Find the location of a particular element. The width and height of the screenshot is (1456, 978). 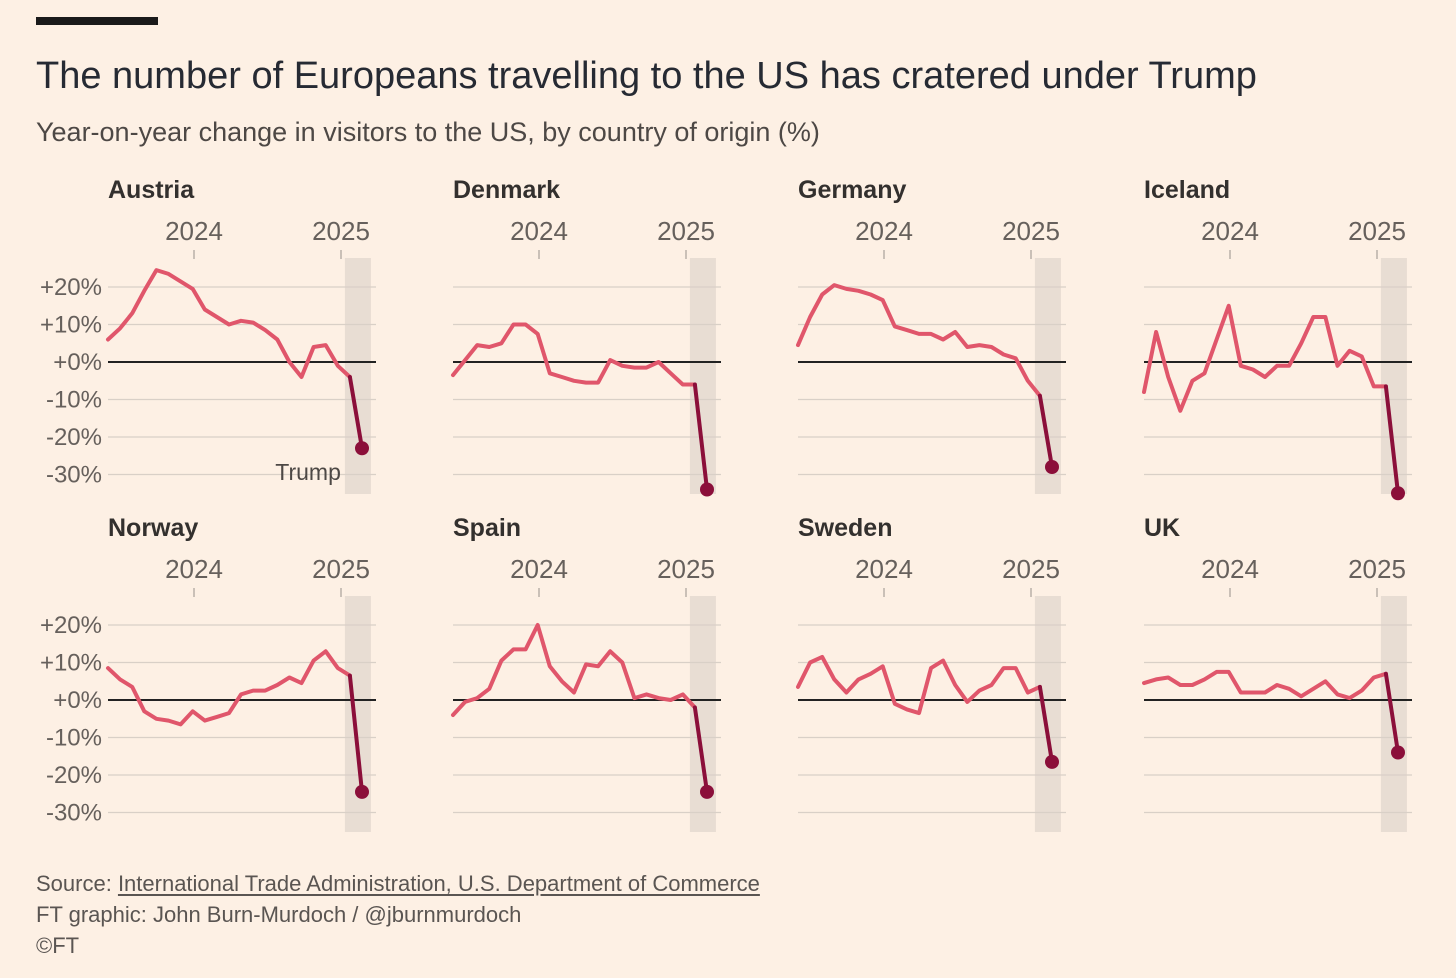

trump-segment-iceland is located at coordinates (1391, 440).